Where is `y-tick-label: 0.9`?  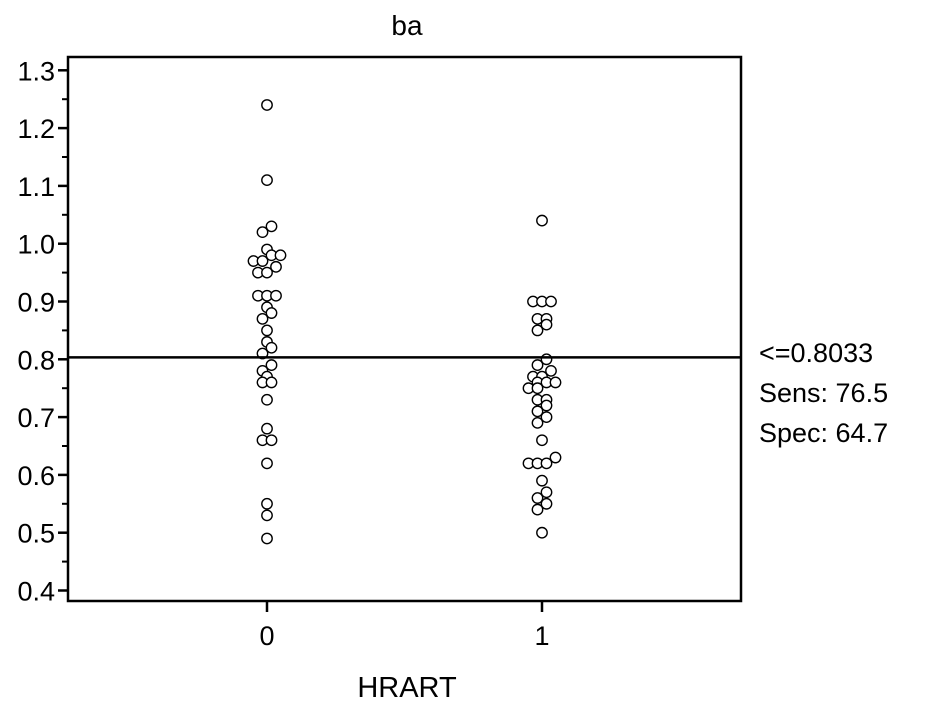
y-tick-label: 0.9 is located at coordinates (36, 303).